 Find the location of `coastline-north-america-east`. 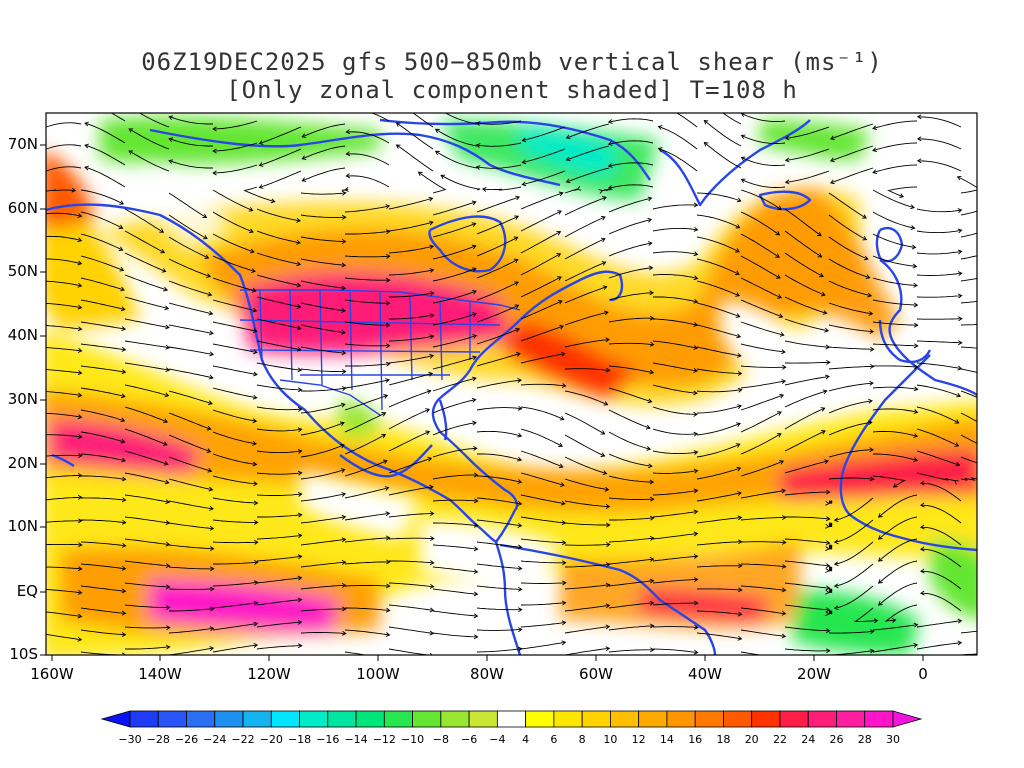

coastline-north-america-east is located at coordinates (527, 406).